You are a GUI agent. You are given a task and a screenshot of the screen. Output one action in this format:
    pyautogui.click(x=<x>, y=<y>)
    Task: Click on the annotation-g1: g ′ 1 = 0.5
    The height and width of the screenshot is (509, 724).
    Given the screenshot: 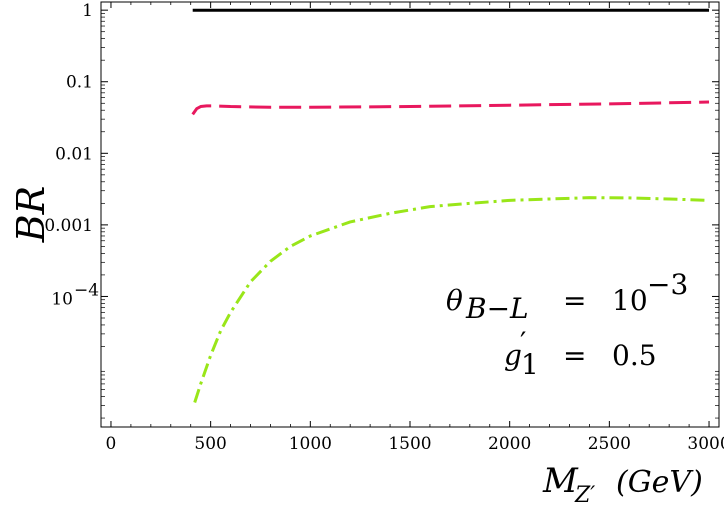 What is the action you would take?
    pyautogui.click(x=580, y=353)
    